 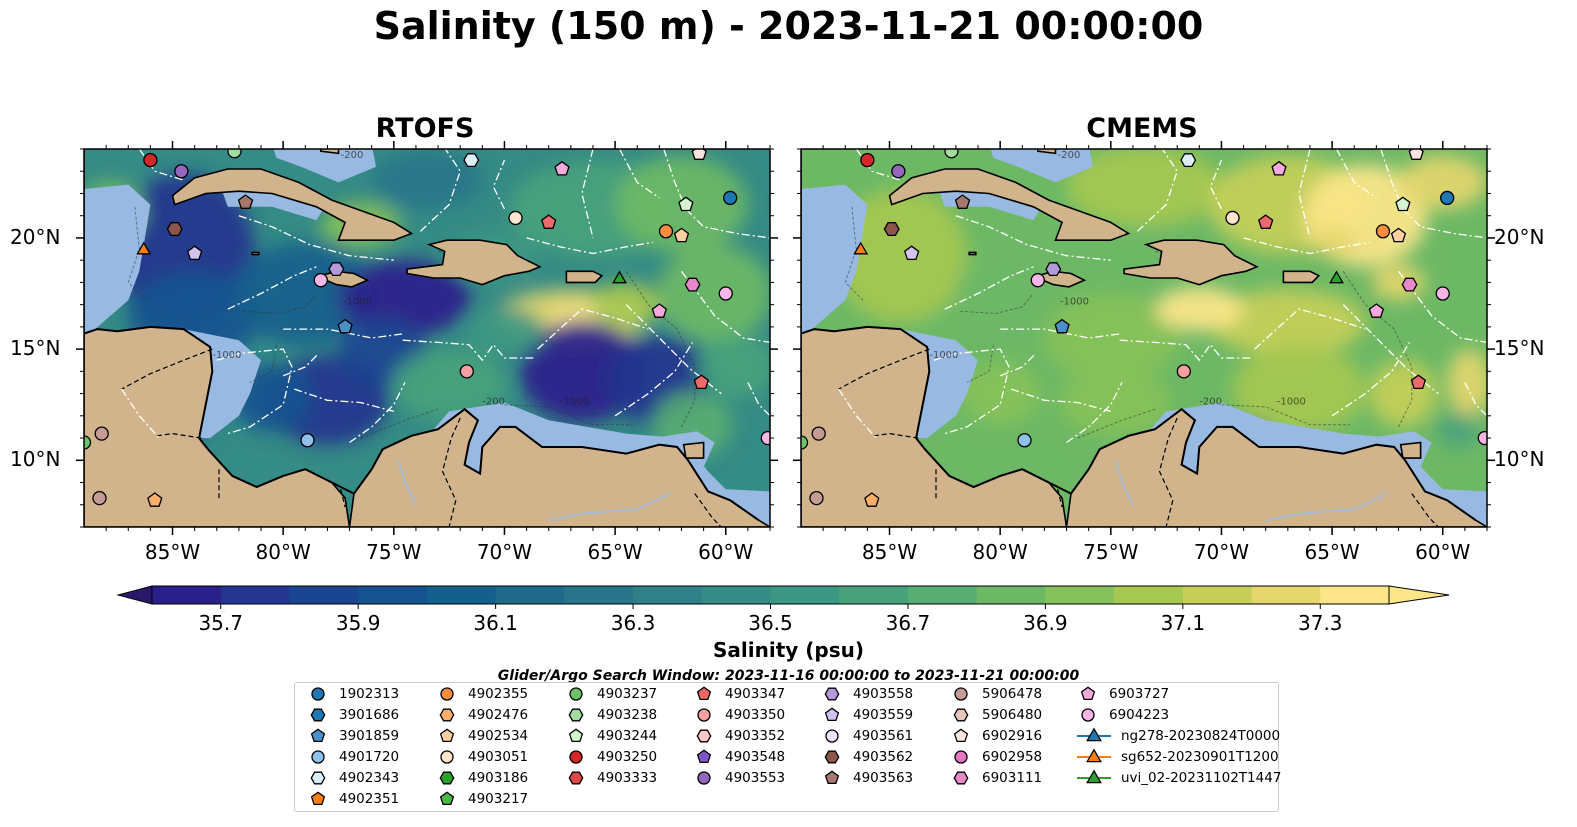 What do you see at coordinates (738, 714) in the screenshot?
I see `legend-item: 4903350` at bounding box center [738, 714].